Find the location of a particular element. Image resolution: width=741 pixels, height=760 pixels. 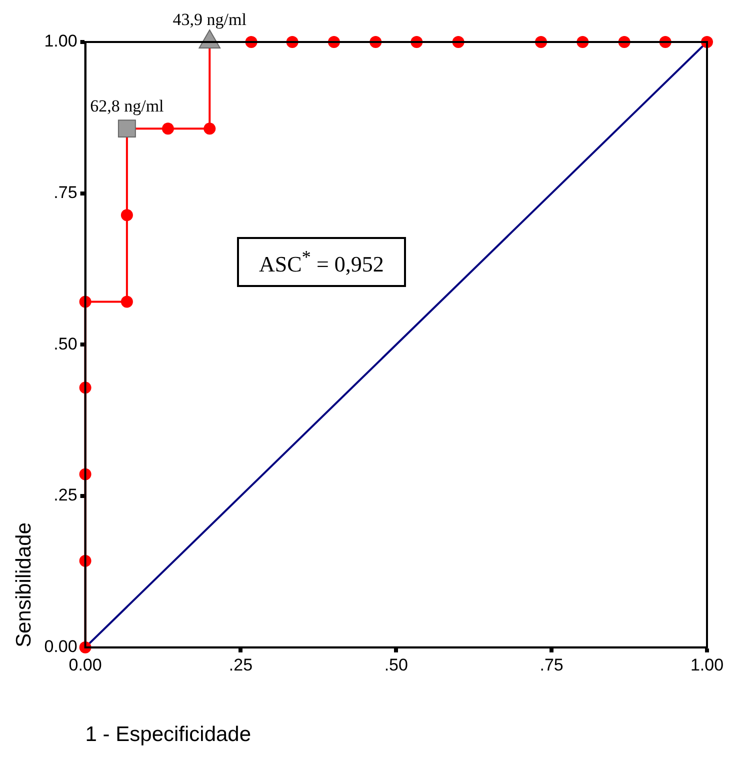

x-tick-label: .50 is located at coordinates (396, 664).